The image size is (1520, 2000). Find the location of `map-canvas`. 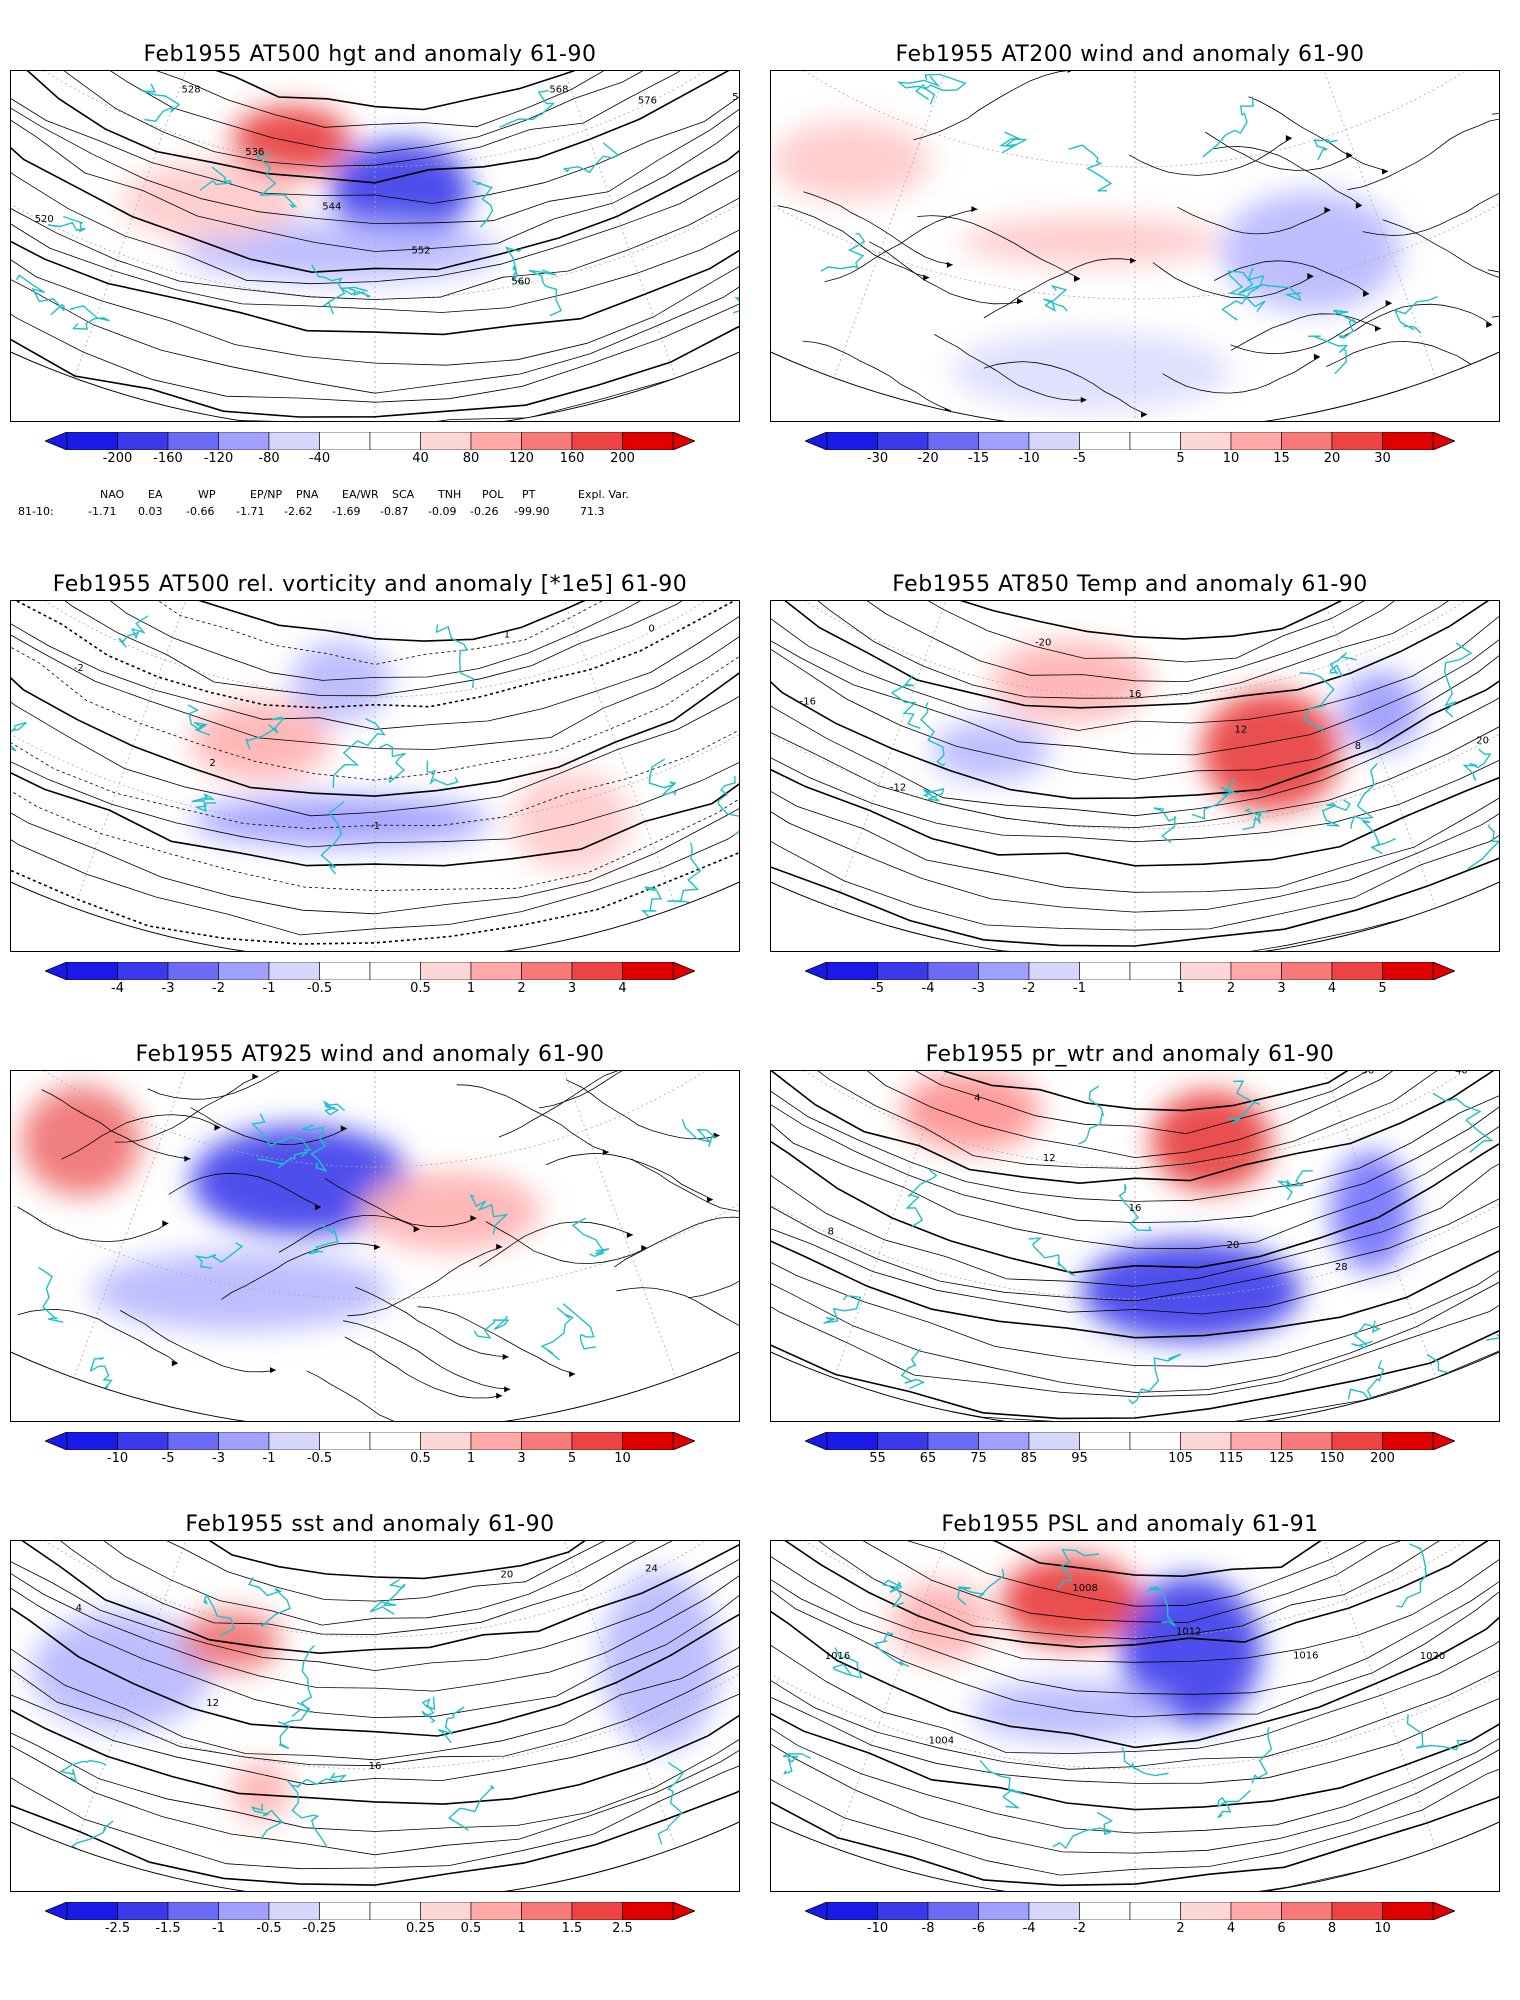

map-canvas is located at coordinates (375, 1246).